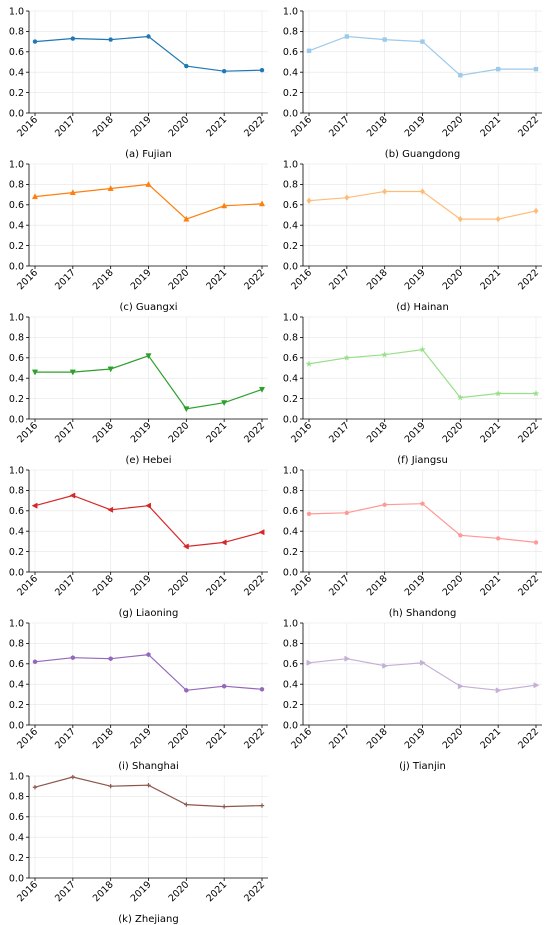 This screenshot has height=925, width=550. I want to click on subplot-caption: (g) Liaoning, so click(149, 613).